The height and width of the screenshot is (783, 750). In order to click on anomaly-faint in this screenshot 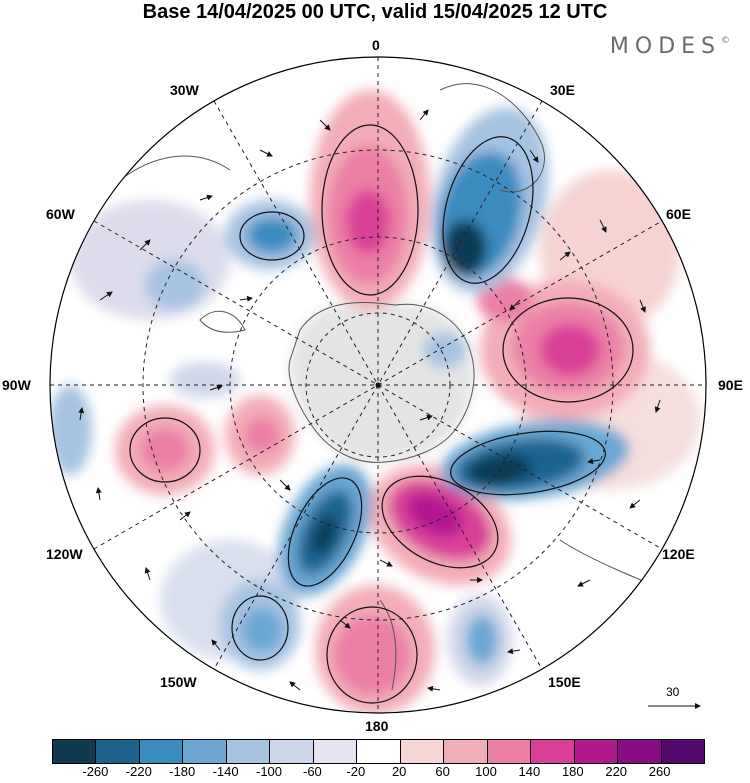, I will do `click(150, 260)`.